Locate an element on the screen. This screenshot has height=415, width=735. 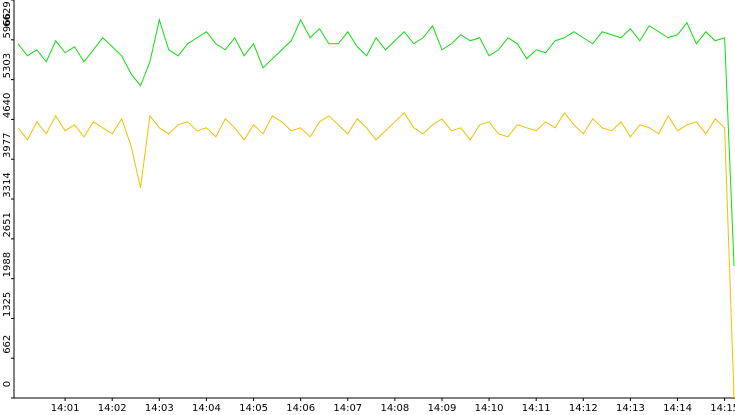
y-tick-label: 3314 is located at coordinates (7, 184).